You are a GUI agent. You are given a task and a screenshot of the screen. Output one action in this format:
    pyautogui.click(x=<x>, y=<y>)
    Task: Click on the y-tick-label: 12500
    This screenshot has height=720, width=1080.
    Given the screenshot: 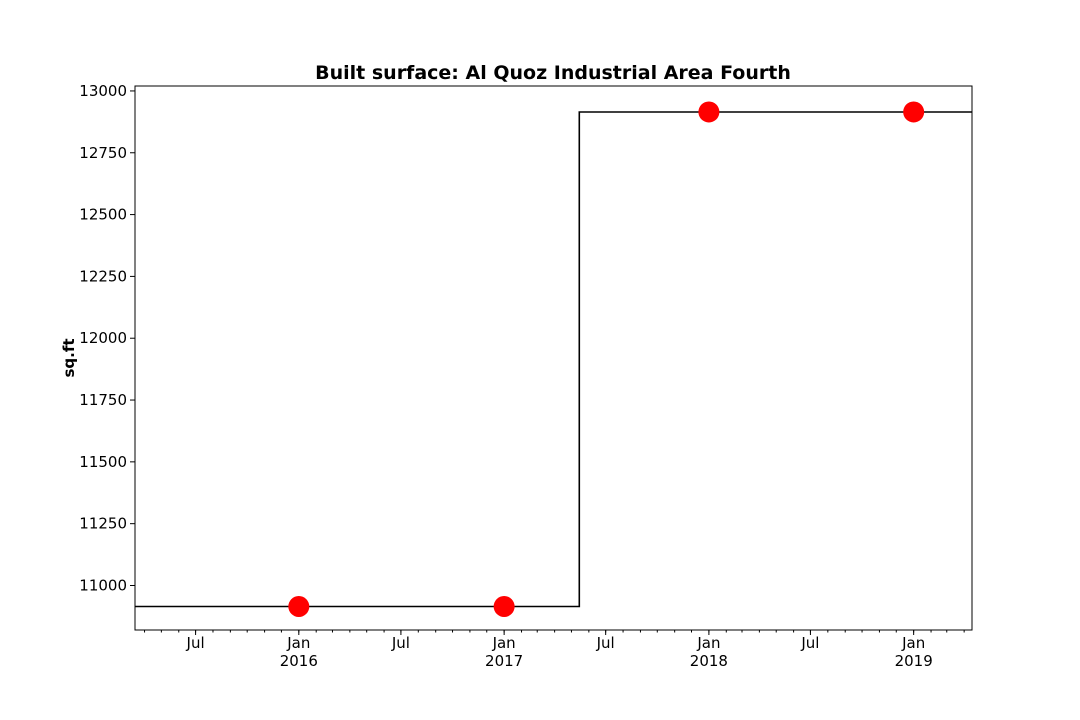 What is the action you would take?
    pyautogui.click(x=103, y=215)
    